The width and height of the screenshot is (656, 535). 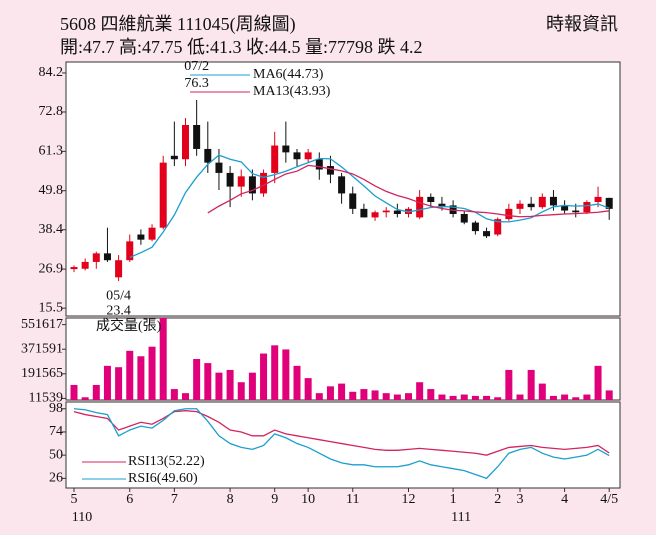 I want to click on y-tick-label: 84.2, so click(x=51, y=72).